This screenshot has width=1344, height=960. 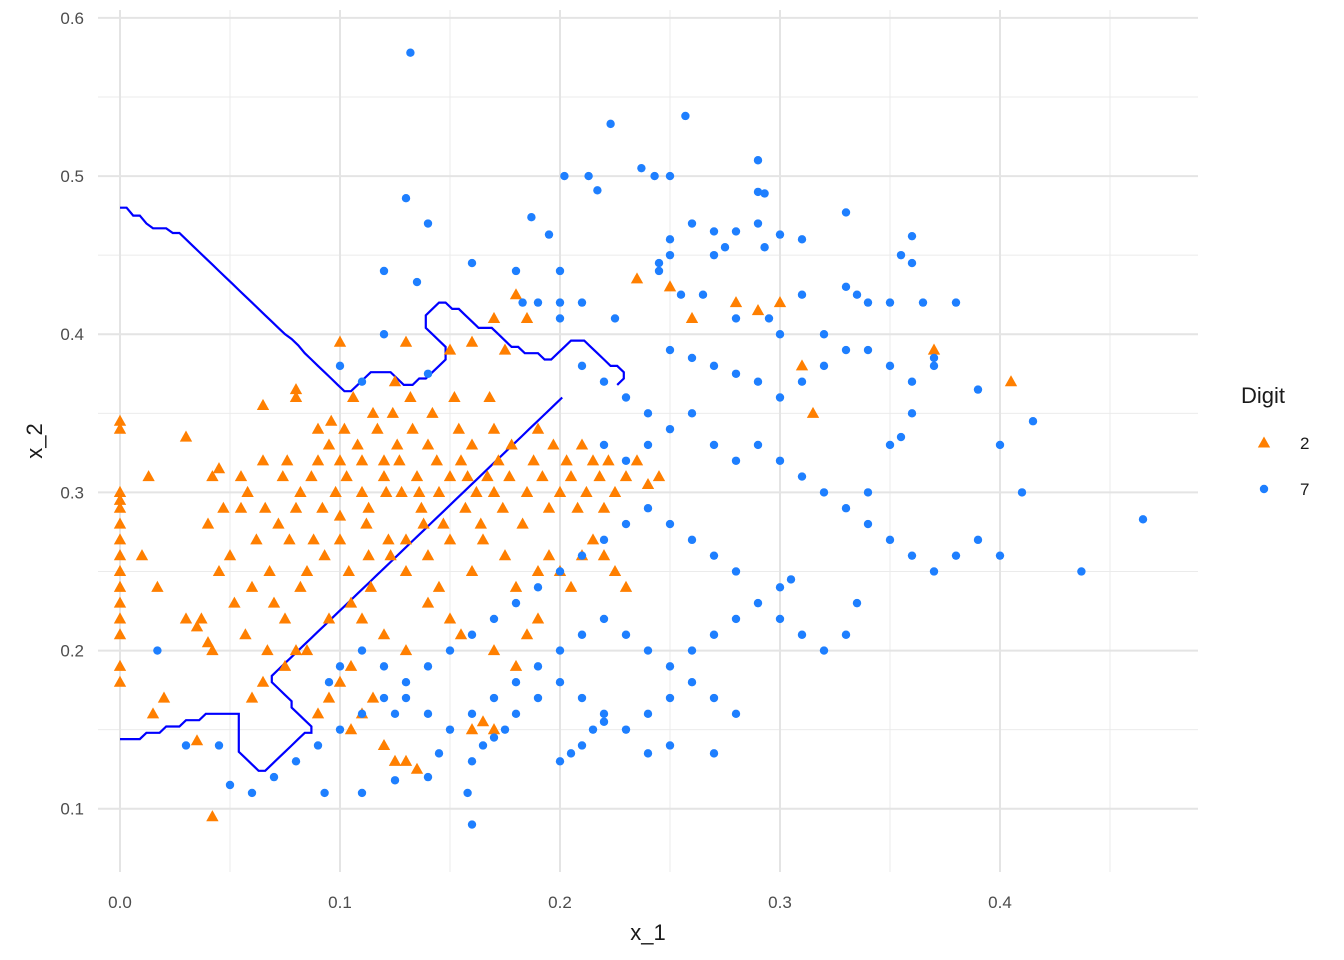 I want to click on x-tick-label: 0.3, so click(x=780, y=902).